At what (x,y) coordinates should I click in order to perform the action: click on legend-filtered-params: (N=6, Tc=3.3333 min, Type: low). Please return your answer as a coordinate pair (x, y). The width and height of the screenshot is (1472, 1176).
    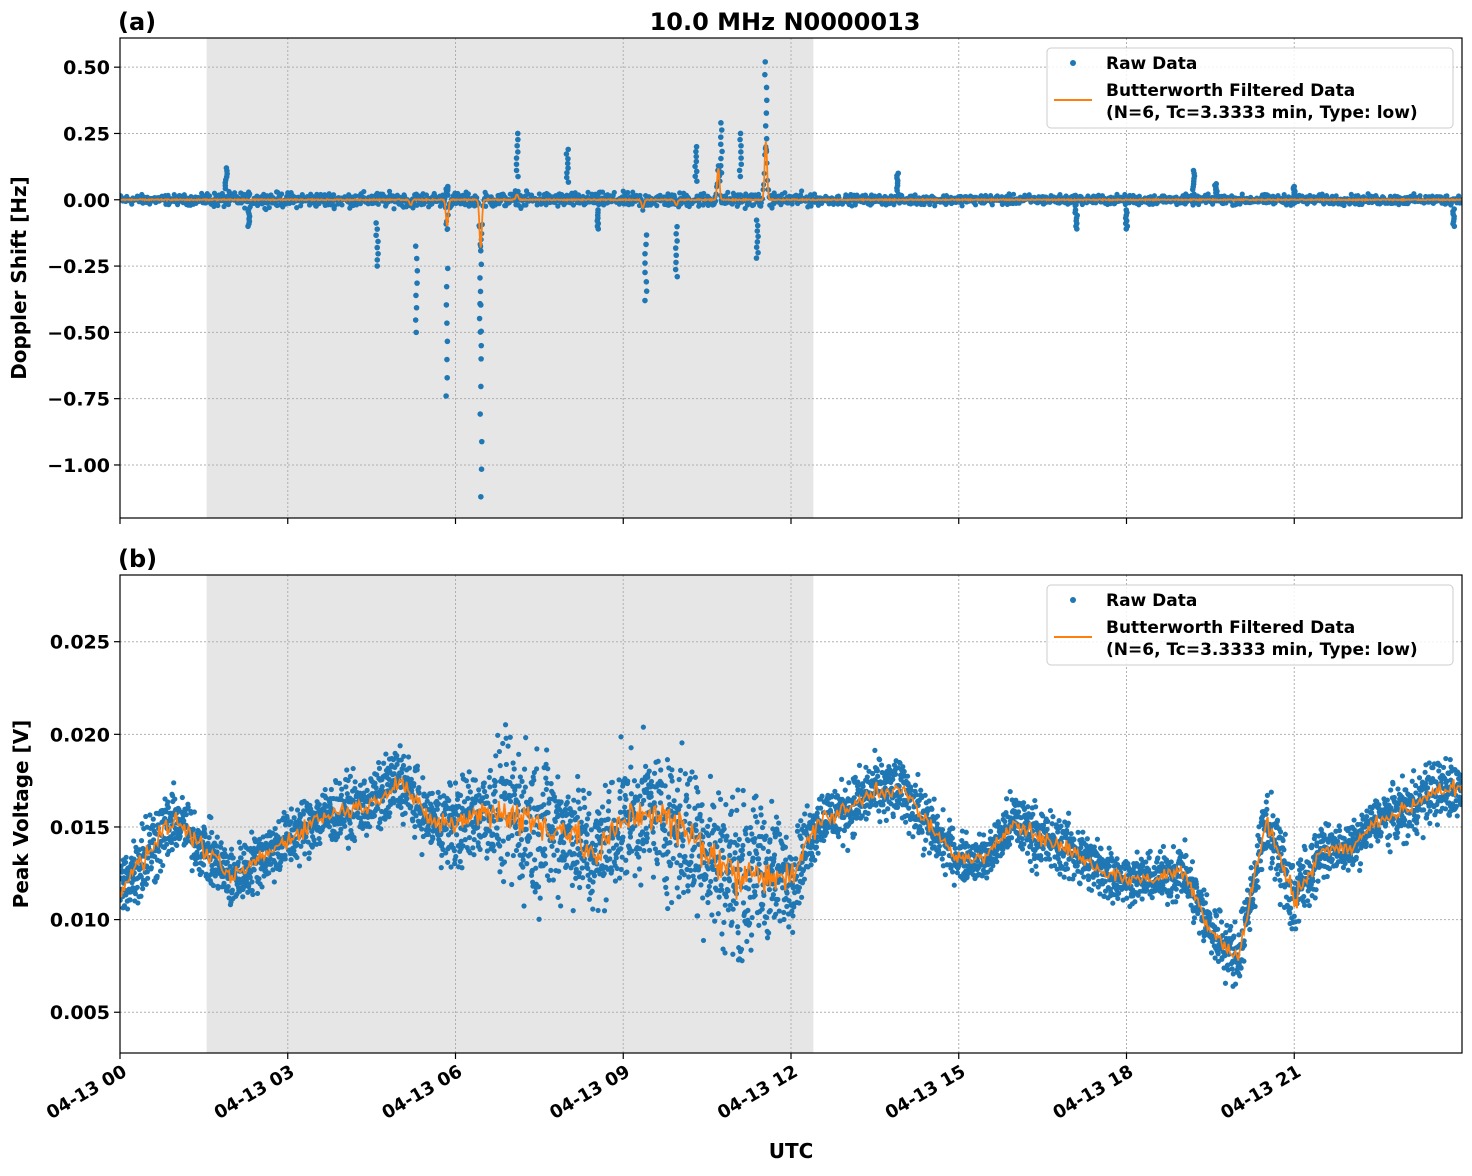
    Looking at the image, I should click on (1262, 113).